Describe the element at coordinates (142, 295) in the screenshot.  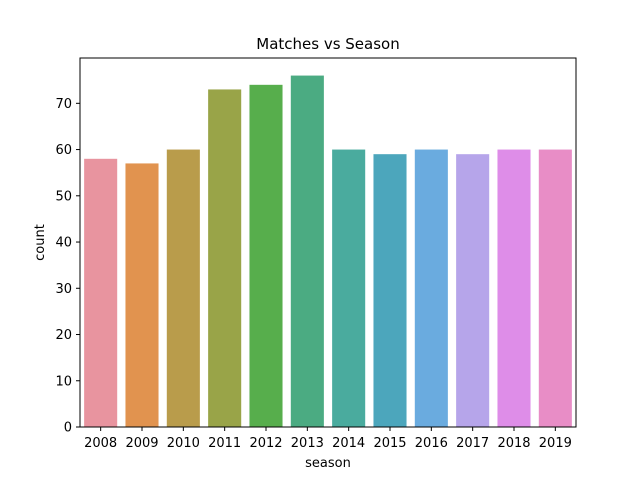
I see `bar-2009` at that location.